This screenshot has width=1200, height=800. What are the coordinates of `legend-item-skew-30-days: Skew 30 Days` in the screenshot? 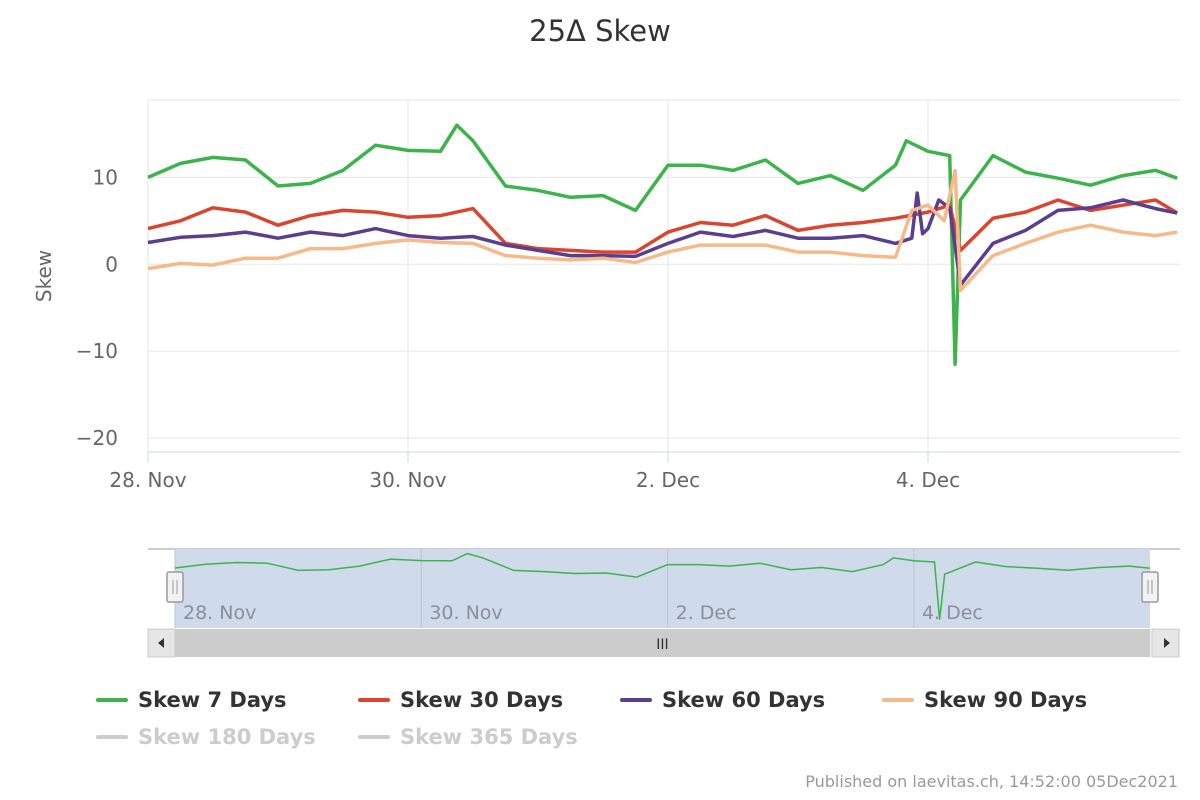 It's located at (460, 700).